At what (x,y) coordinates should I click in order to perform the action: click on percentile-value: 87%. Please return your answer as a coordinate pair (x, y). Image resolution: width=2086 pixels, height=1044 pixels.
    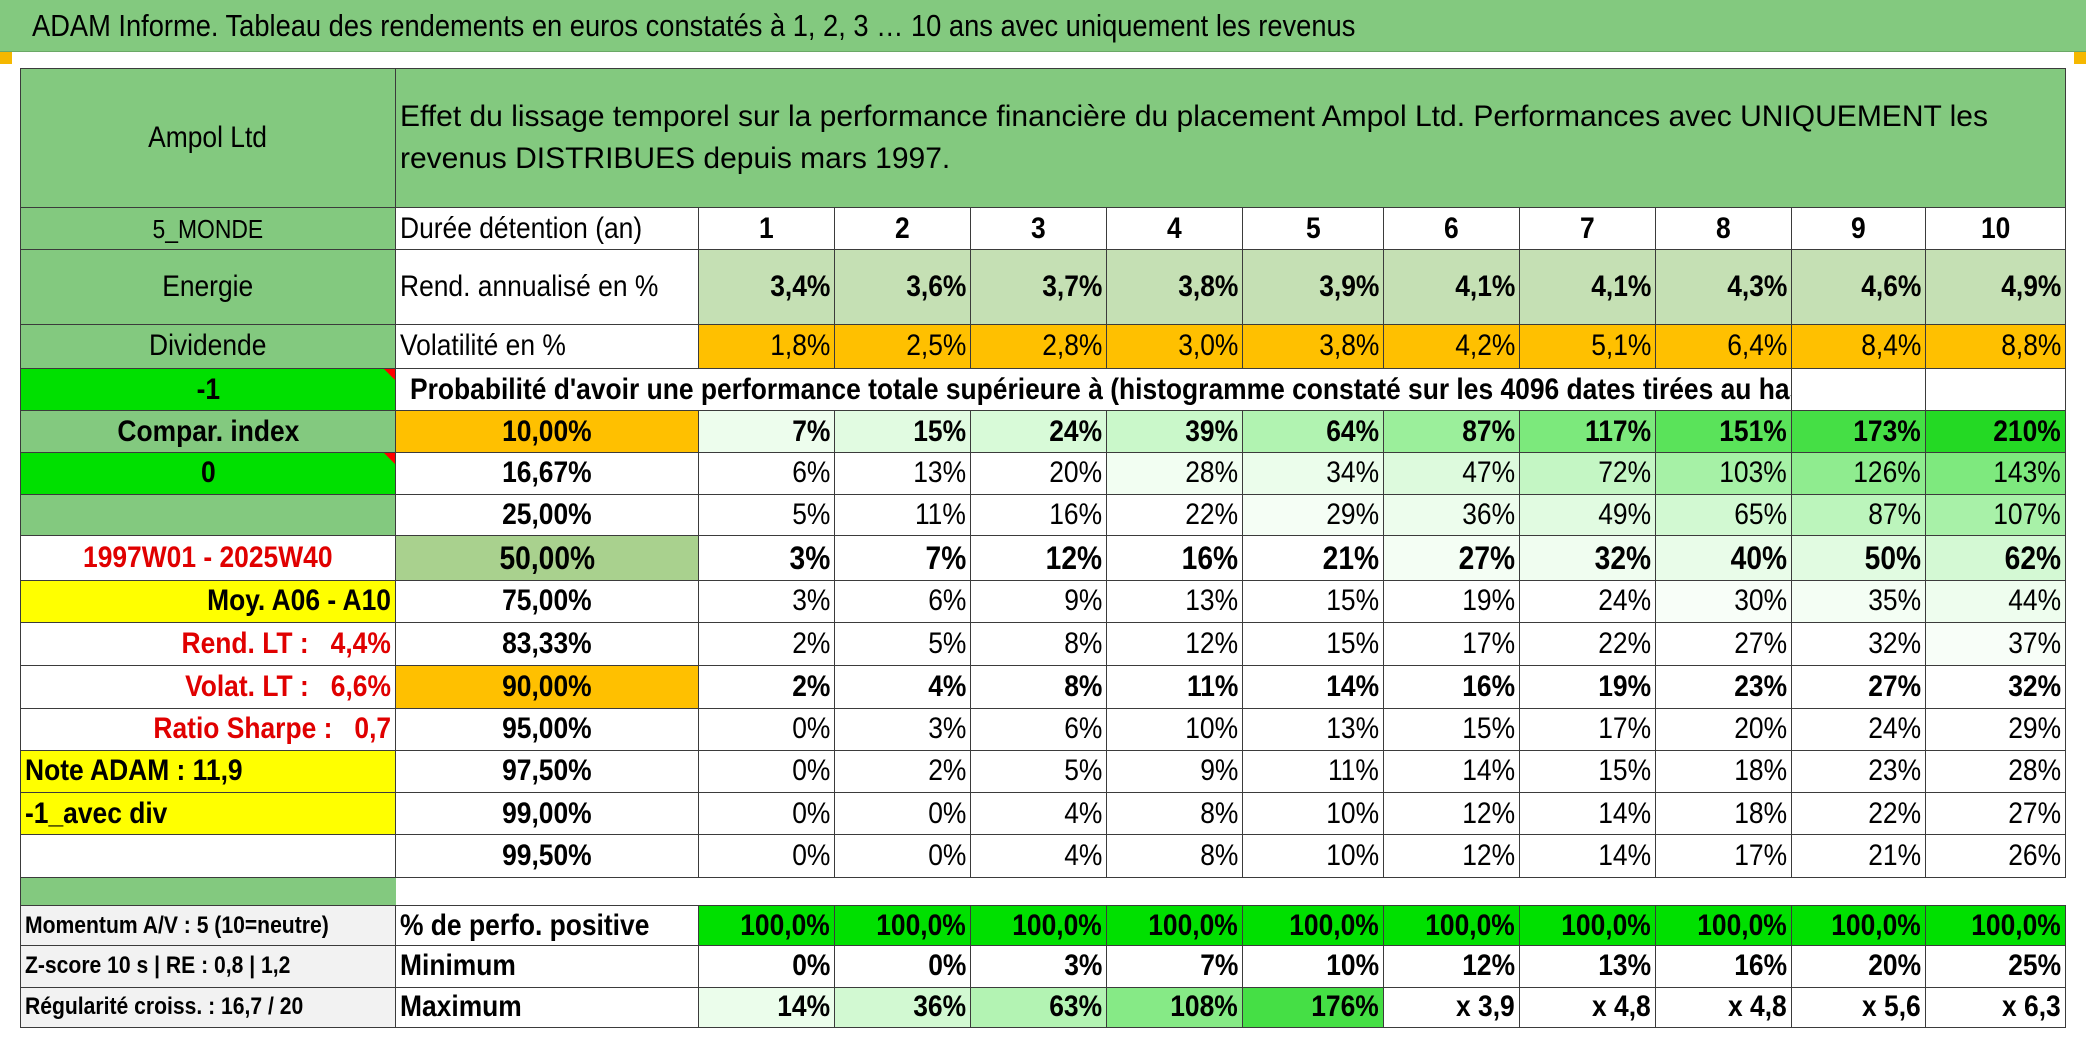
    Looking at the image, I should click on (1858, 515).